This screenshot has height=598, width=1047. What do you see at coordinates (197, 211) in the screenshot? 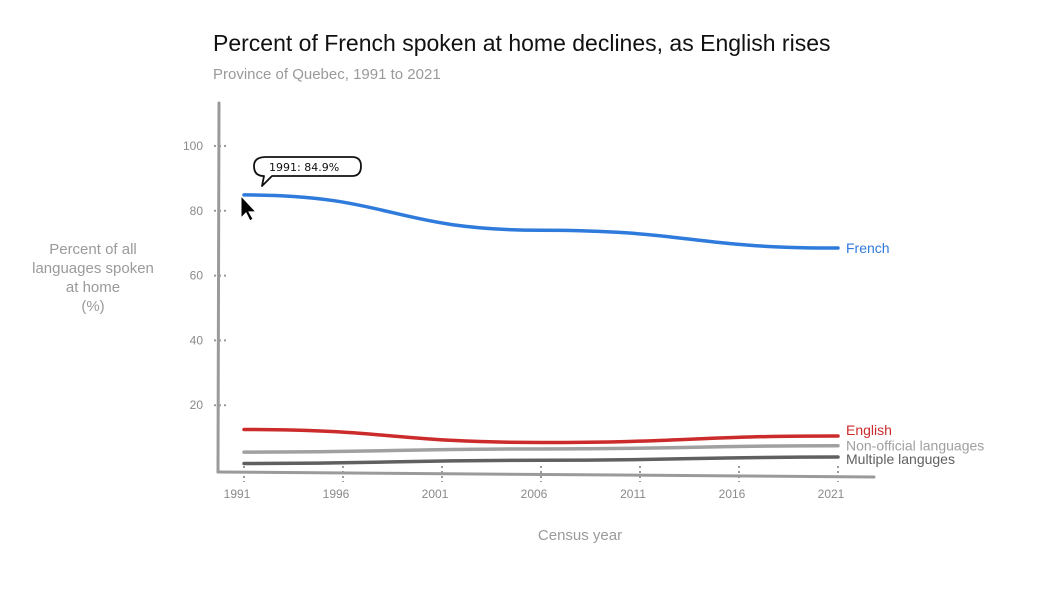
I see `y-tick-label: 80` at bounding box center [197, 211].